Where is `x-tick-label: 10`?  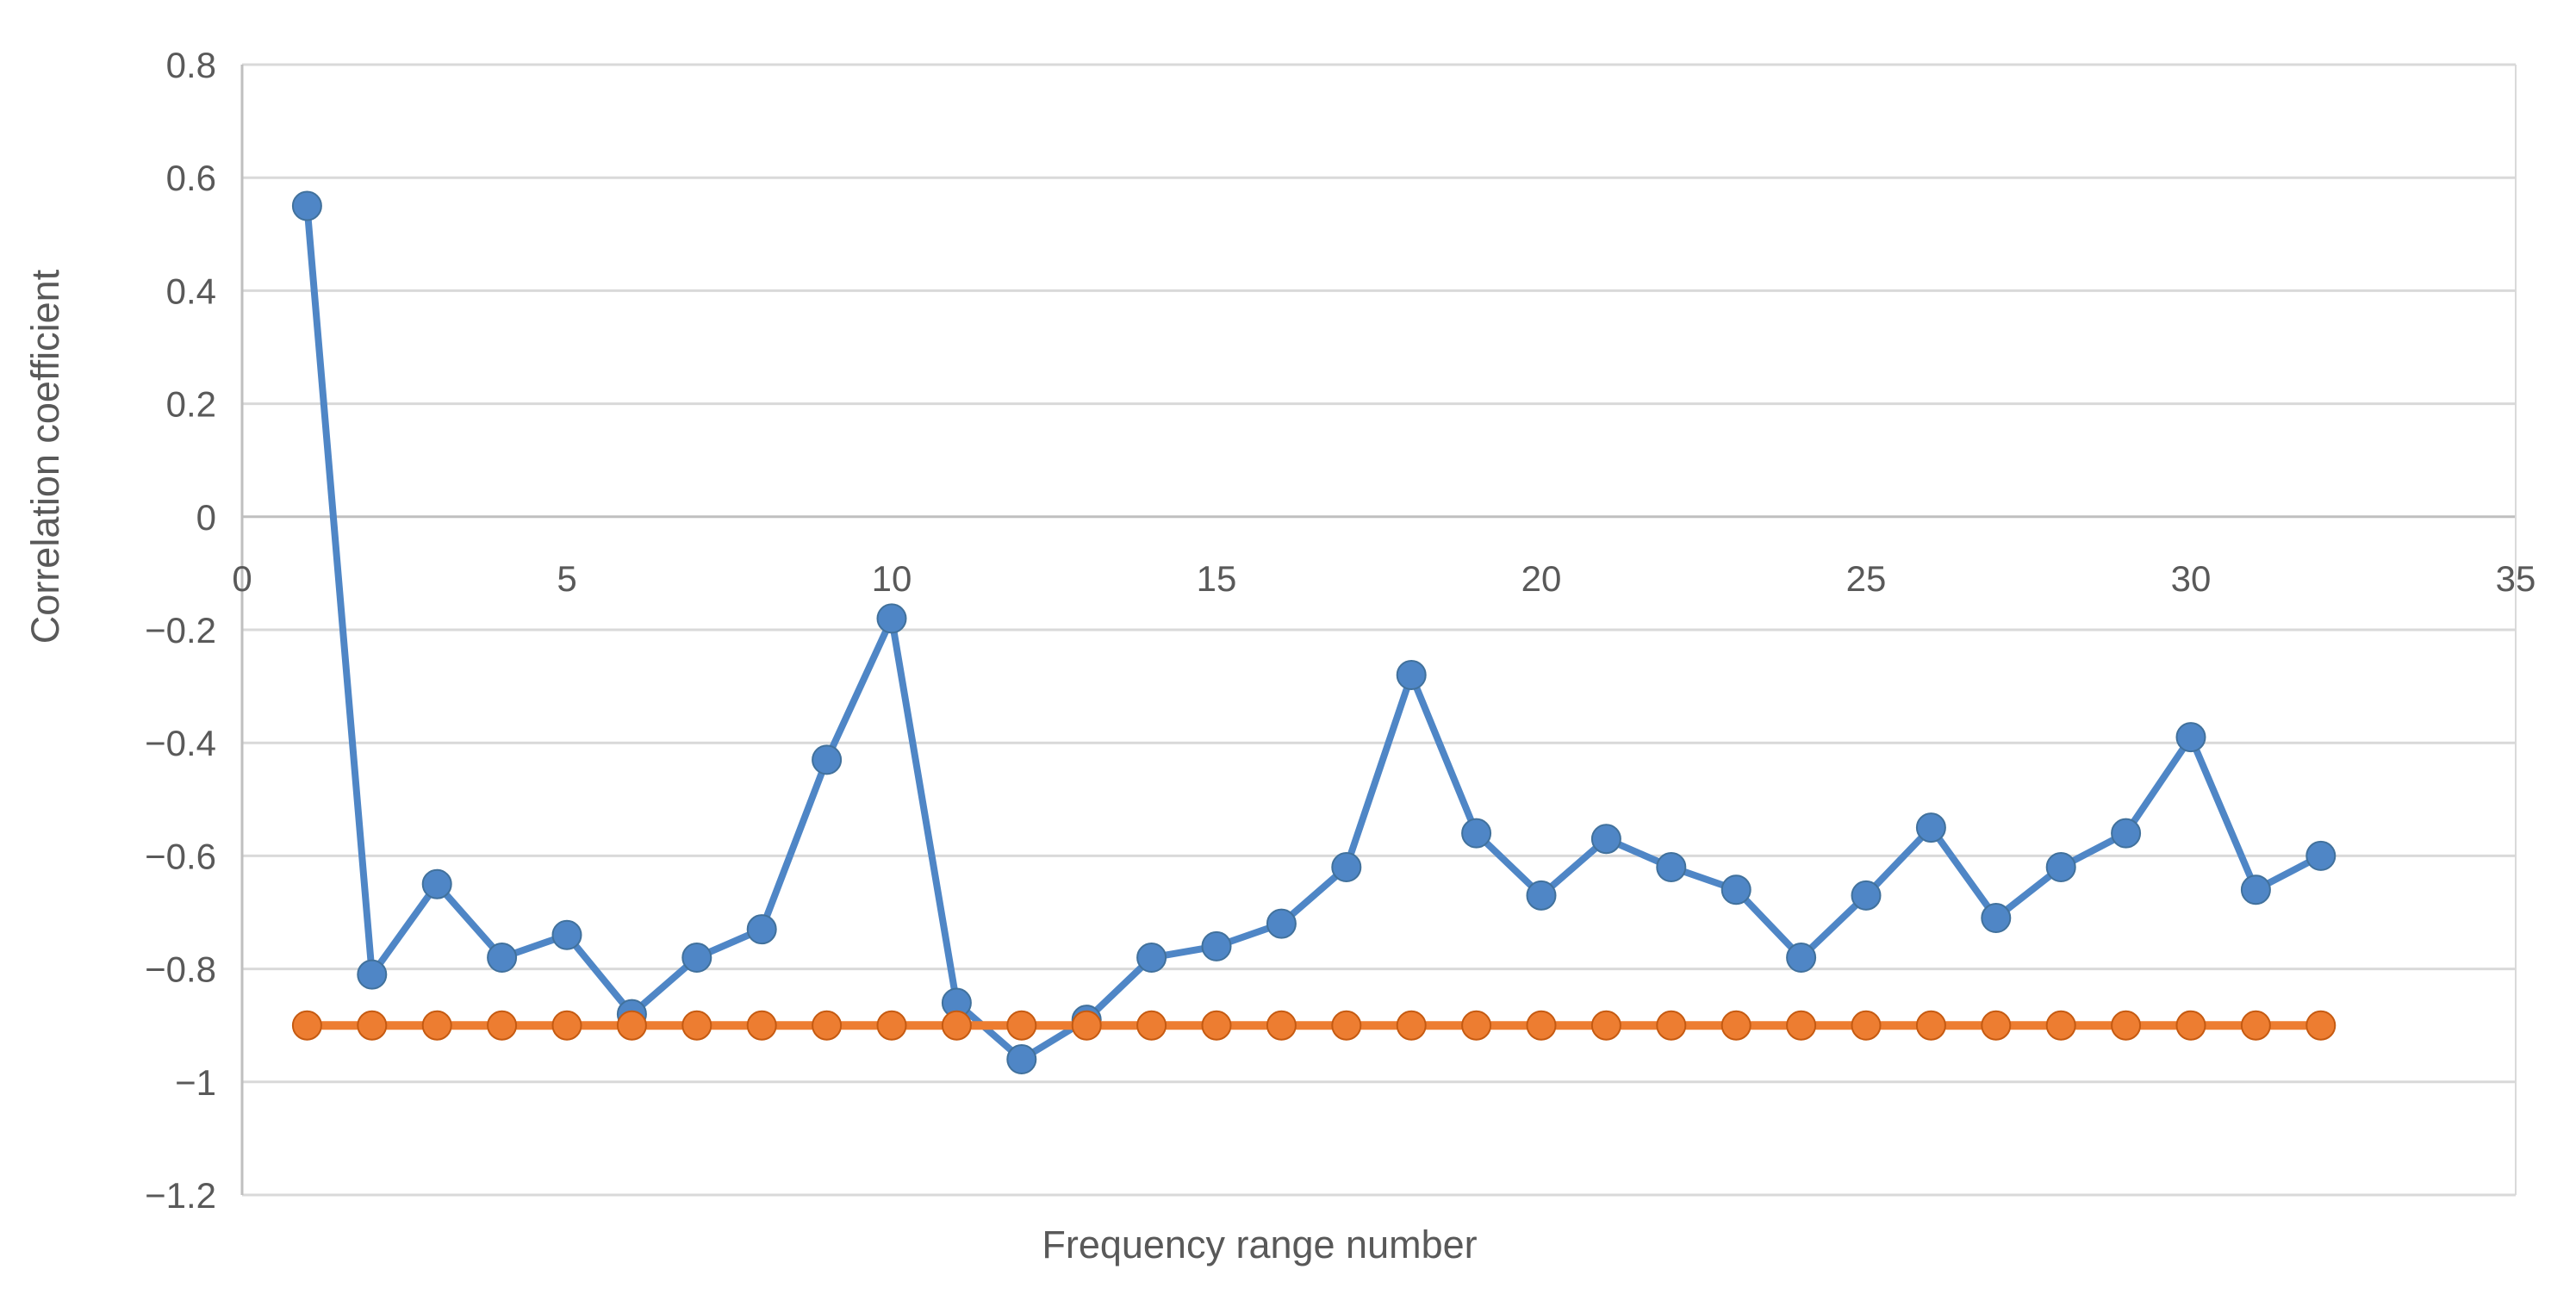 x-tick-label: 10 is located at coordinates (892, 578).